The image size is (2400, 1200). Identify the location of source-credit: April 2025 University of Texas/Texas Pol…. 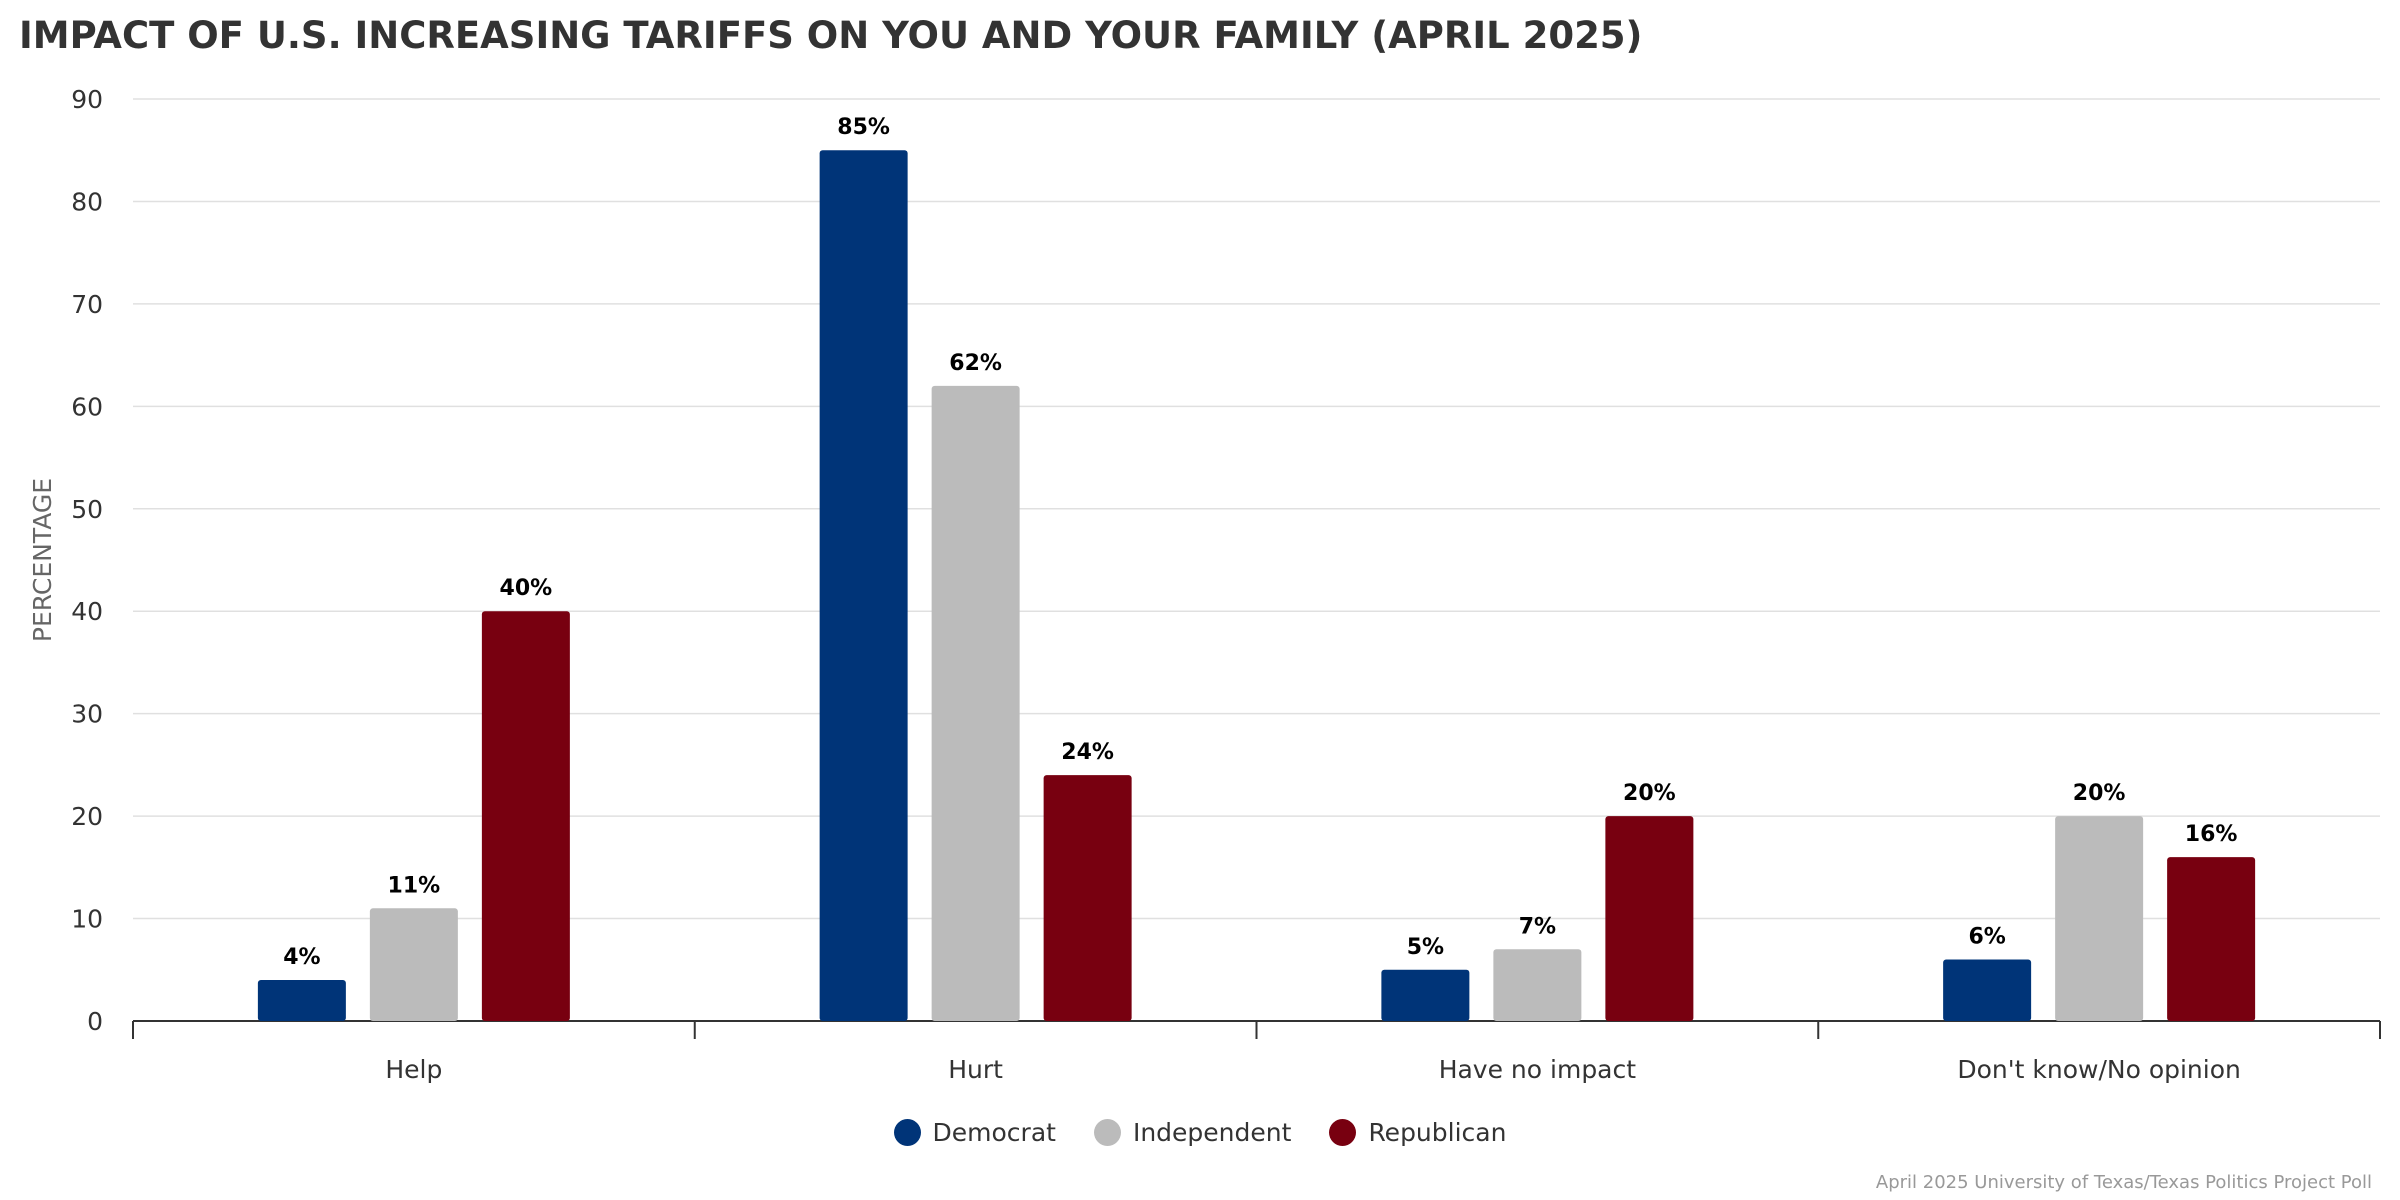
(2123, 1182).